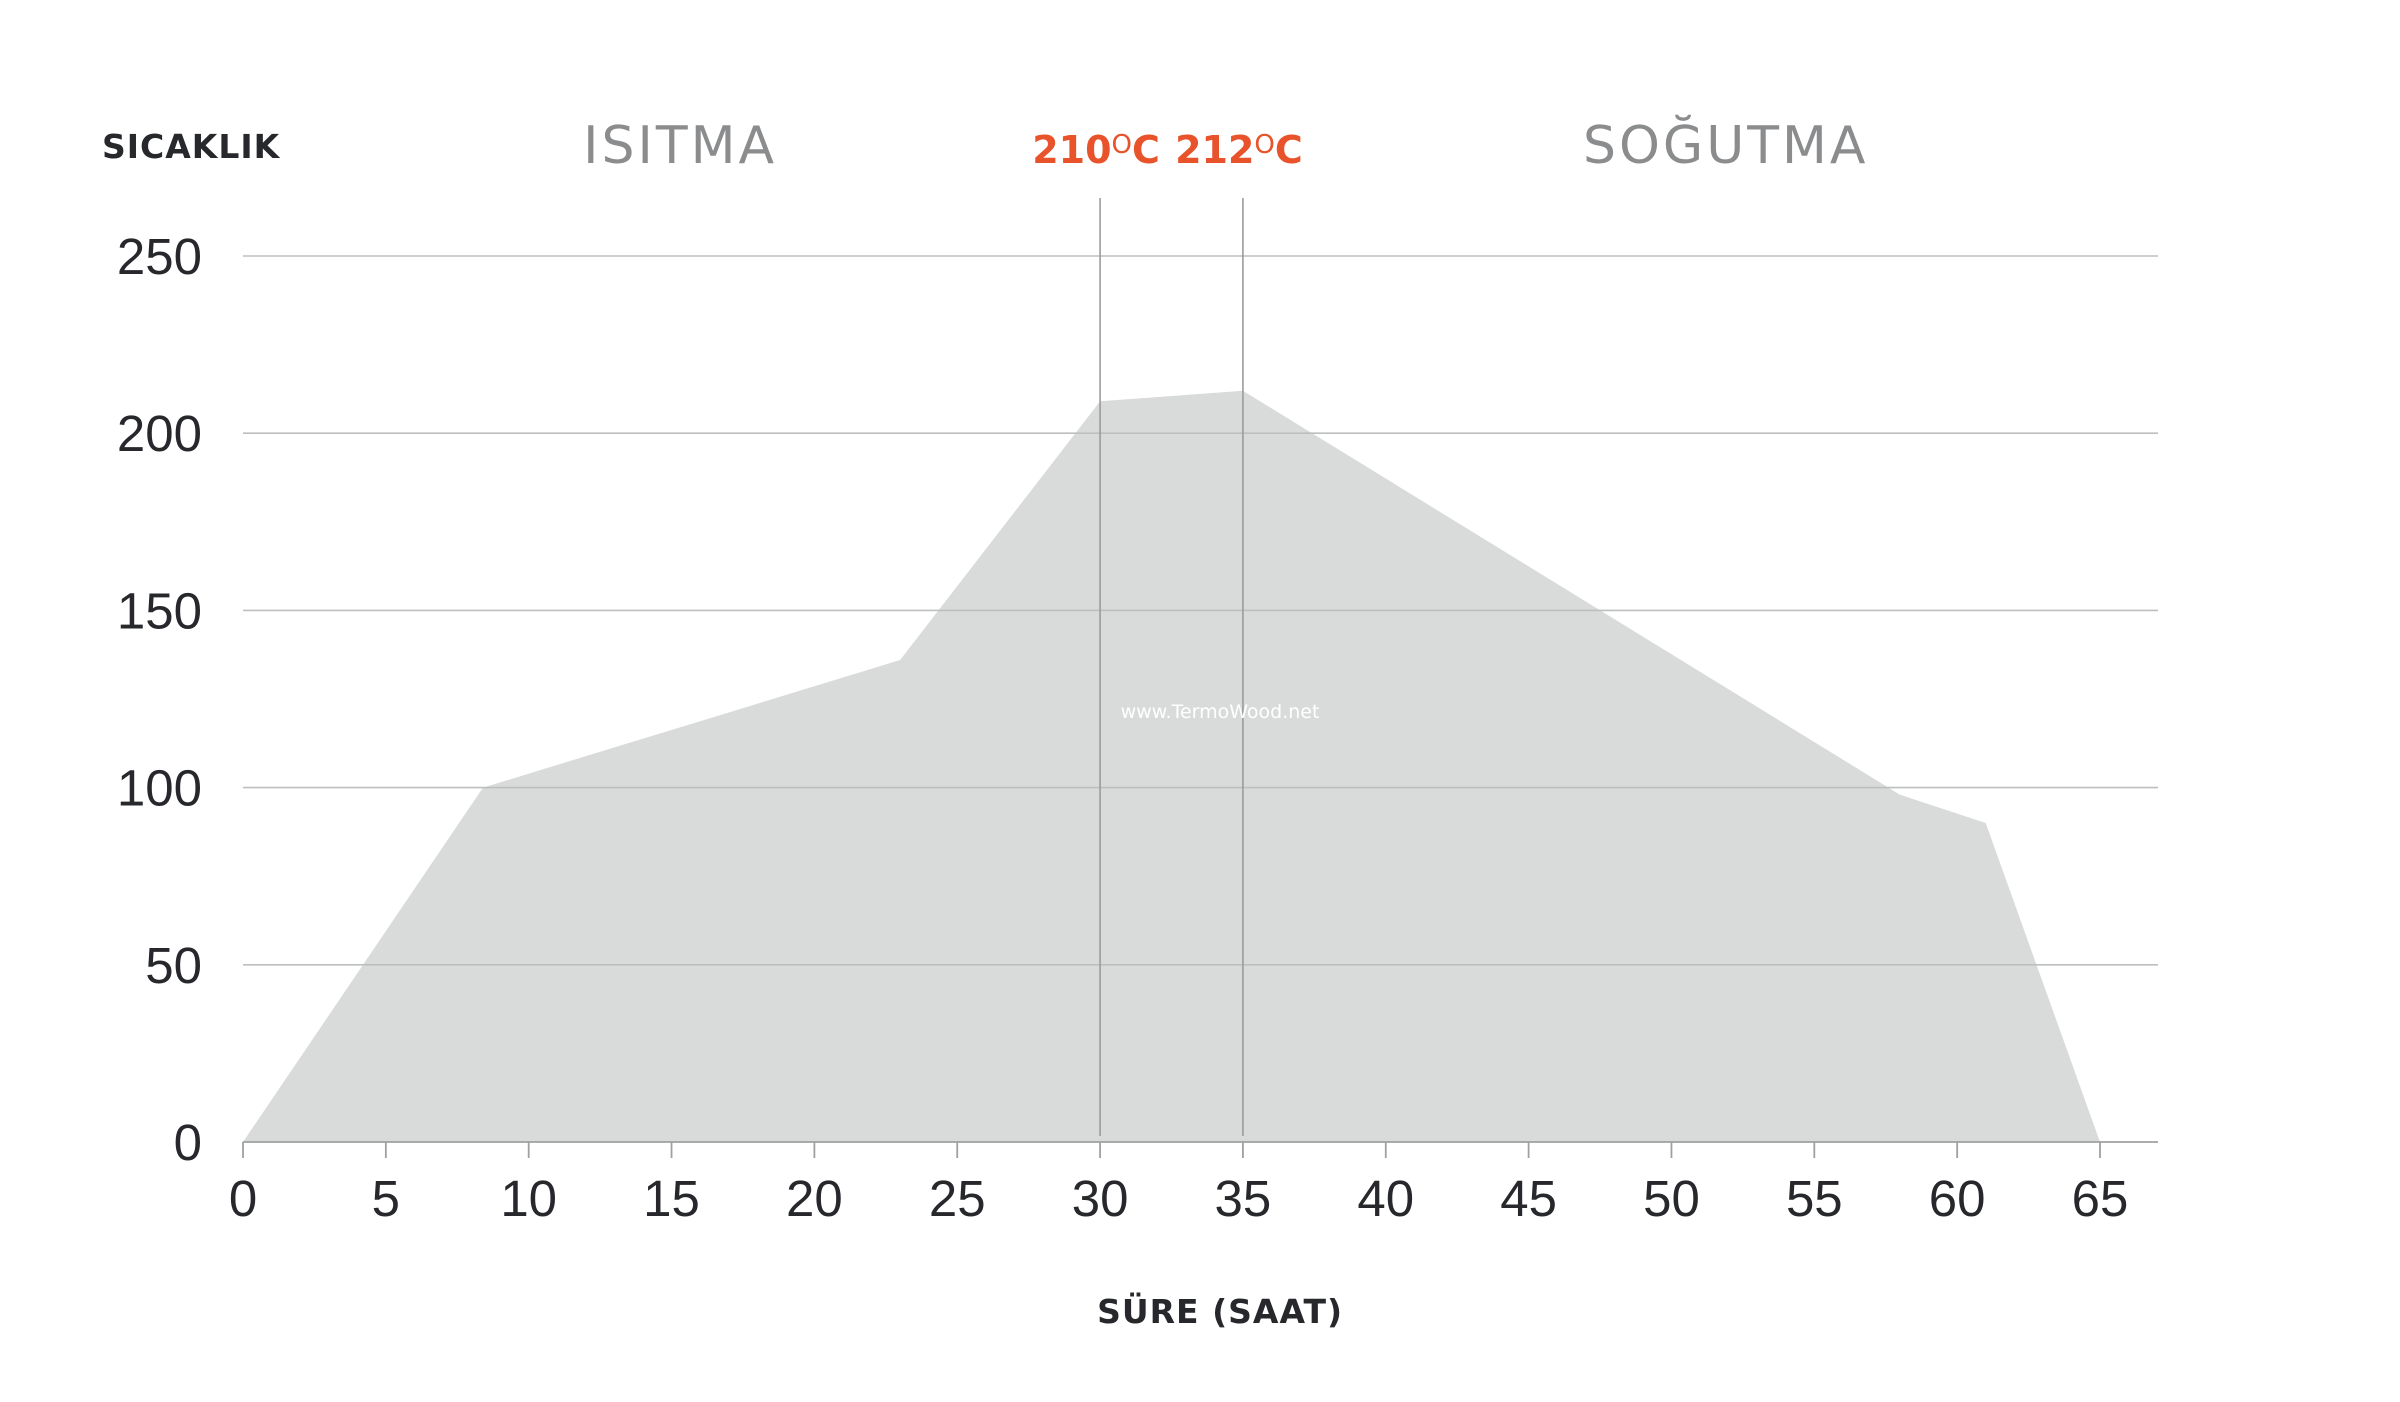 Image resolution: width=2400 pixels, height=1402 pixels. I want to click on x-tick-label-65: 65, so click(2100, 1198).